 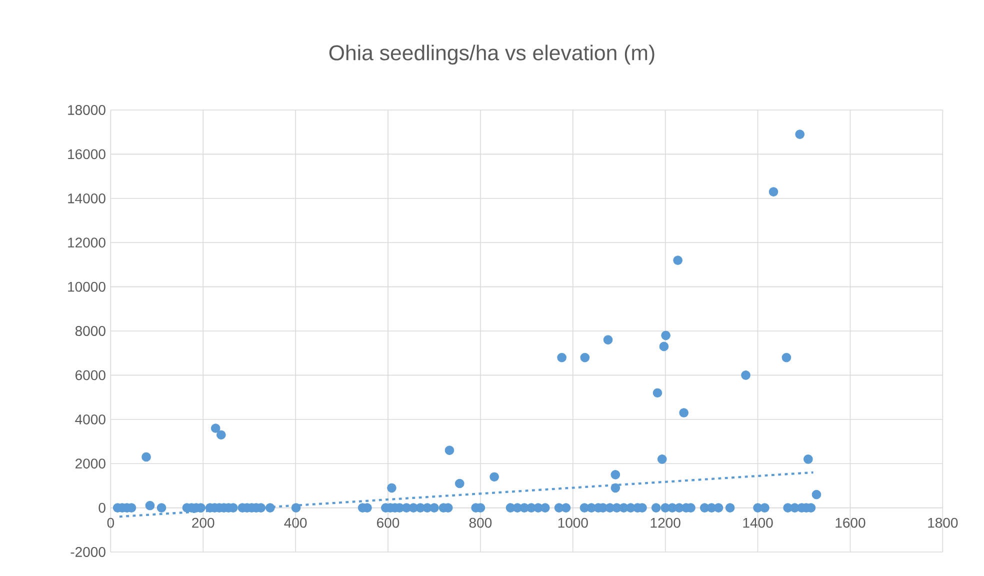 What do you see at coordinates (665, 523) in the screenshot?
I see `x-tick-label: 1200` at bounding box center [665, 523].